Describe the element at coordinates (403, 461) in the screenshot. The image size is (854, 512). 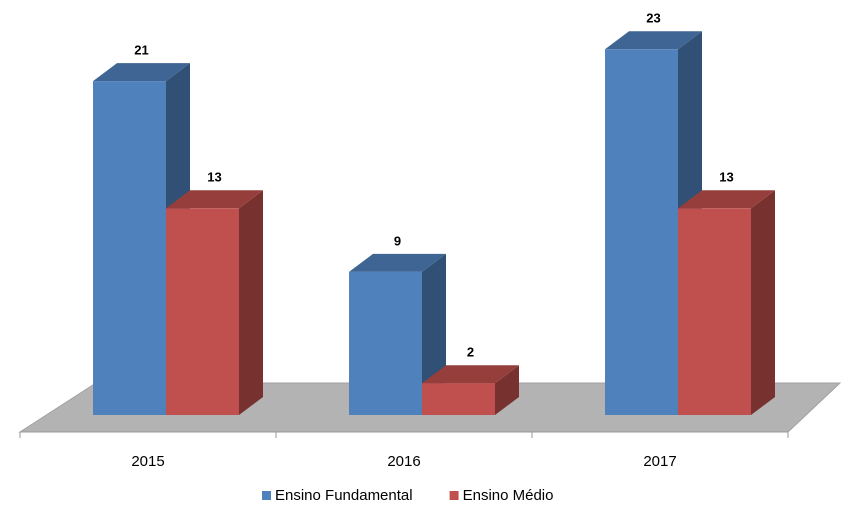
I see `x-tick-label: 2016` at that location.